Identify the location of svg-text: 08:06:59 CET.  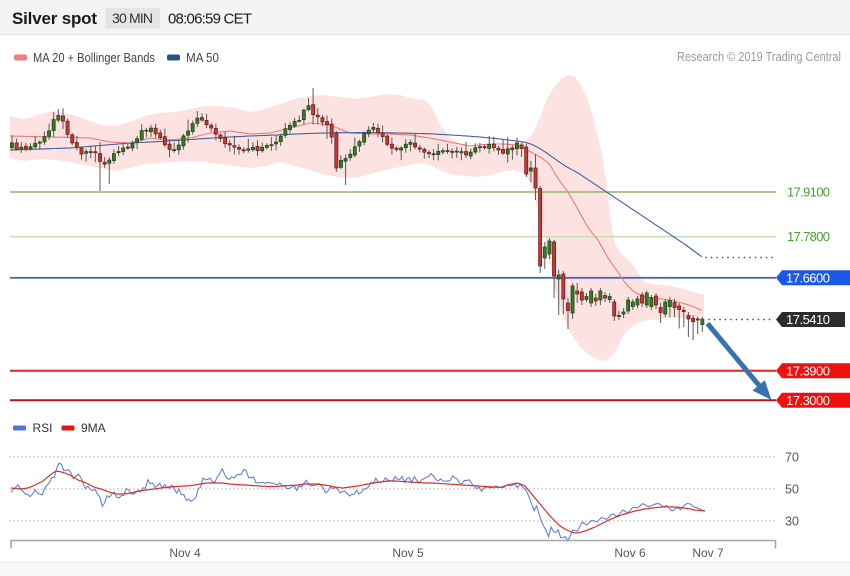
(210, 19).